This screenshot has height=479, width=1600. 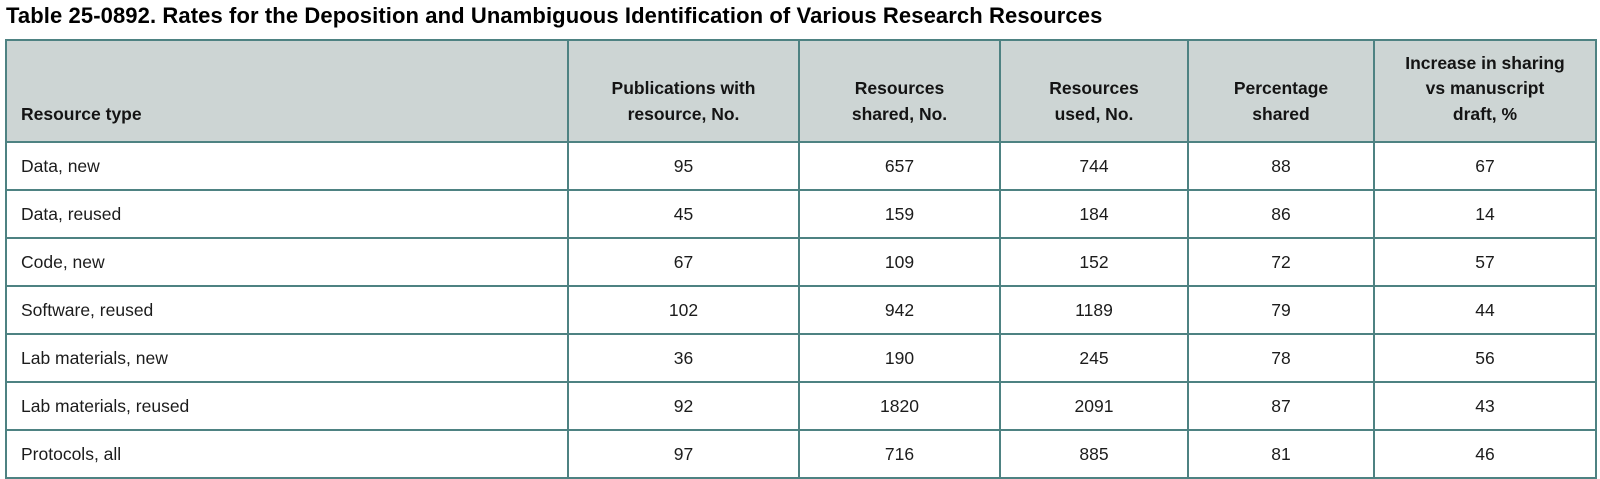 I want to click on cell-resource-type: Lab materials, reused, so click(x=287, y=406).